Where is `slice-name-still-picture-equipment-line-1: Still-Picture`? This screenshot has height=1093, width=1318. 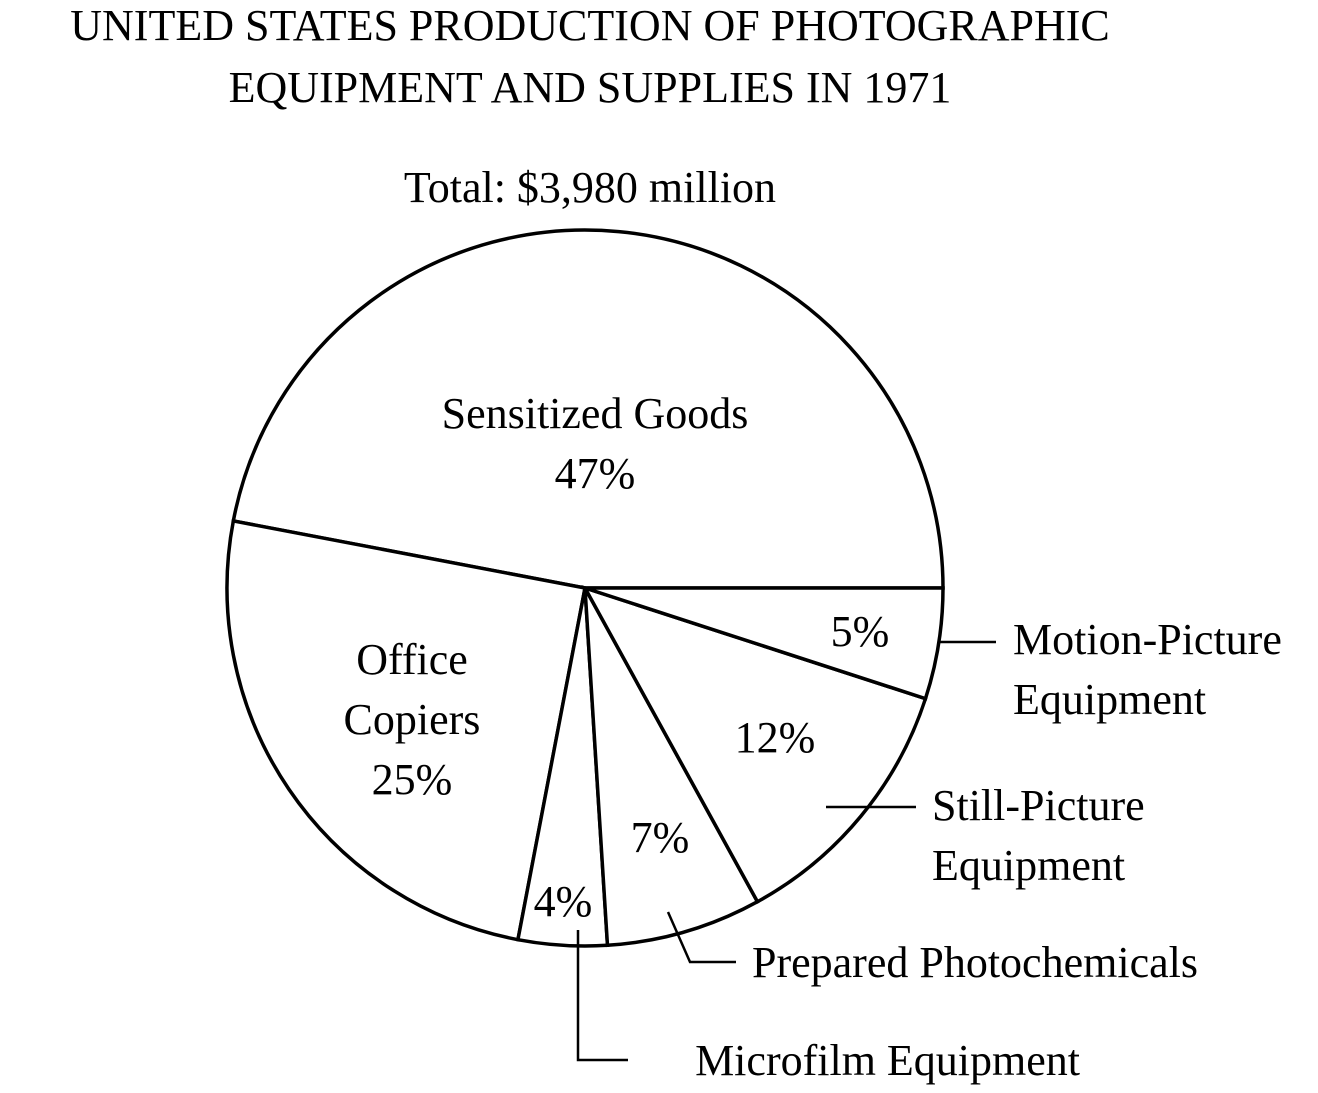 slice-name-still-picture-equipment-line-1: Still-Picture is located at coordinates (1038, 805).